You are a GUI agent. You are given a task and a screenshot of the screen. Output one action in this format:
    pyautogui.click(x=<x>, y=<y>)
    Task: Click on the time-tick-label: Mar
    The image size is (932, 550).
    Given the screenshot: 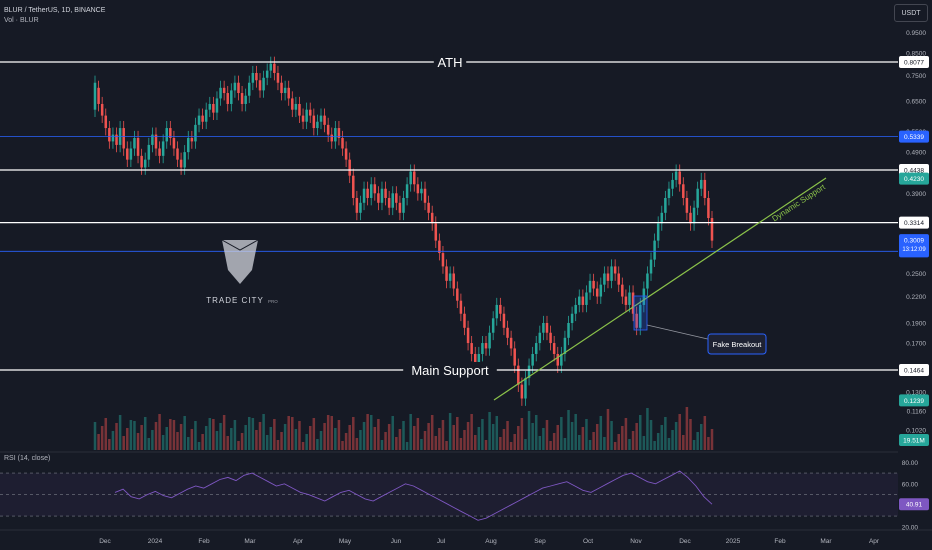 What is the action you would take?
    pyautogui.click(x=826, y=541)
    